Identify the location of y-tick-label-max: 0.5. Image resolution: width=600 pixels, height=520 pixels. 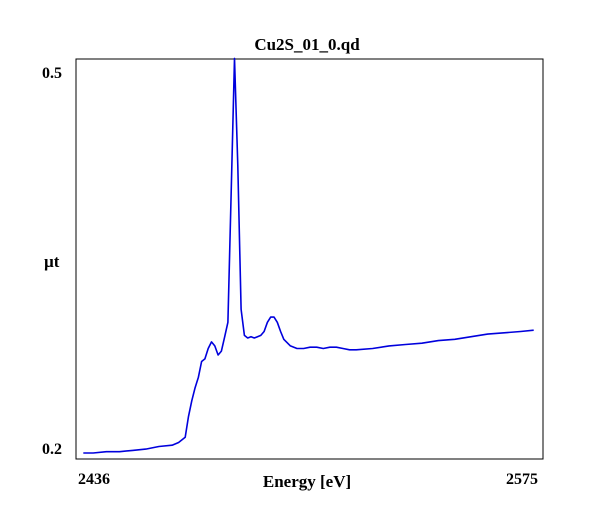
(52, 73).